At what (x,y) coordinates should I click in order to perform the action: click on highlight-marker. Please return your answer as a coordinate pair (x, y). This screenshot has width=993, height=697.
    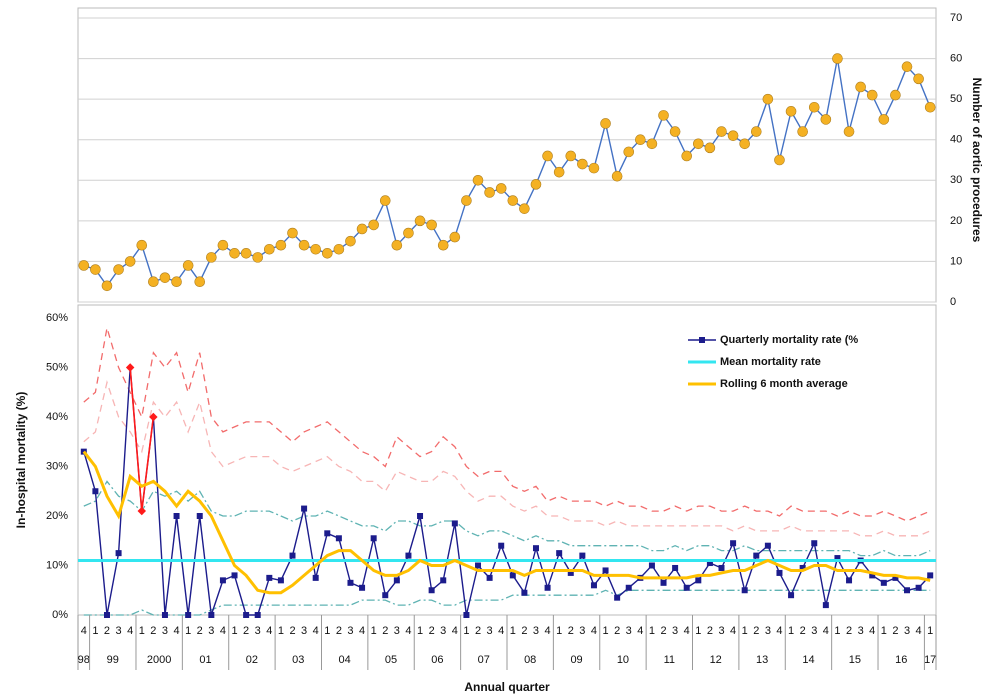
    Looking at the image, I should click on (153, 417).